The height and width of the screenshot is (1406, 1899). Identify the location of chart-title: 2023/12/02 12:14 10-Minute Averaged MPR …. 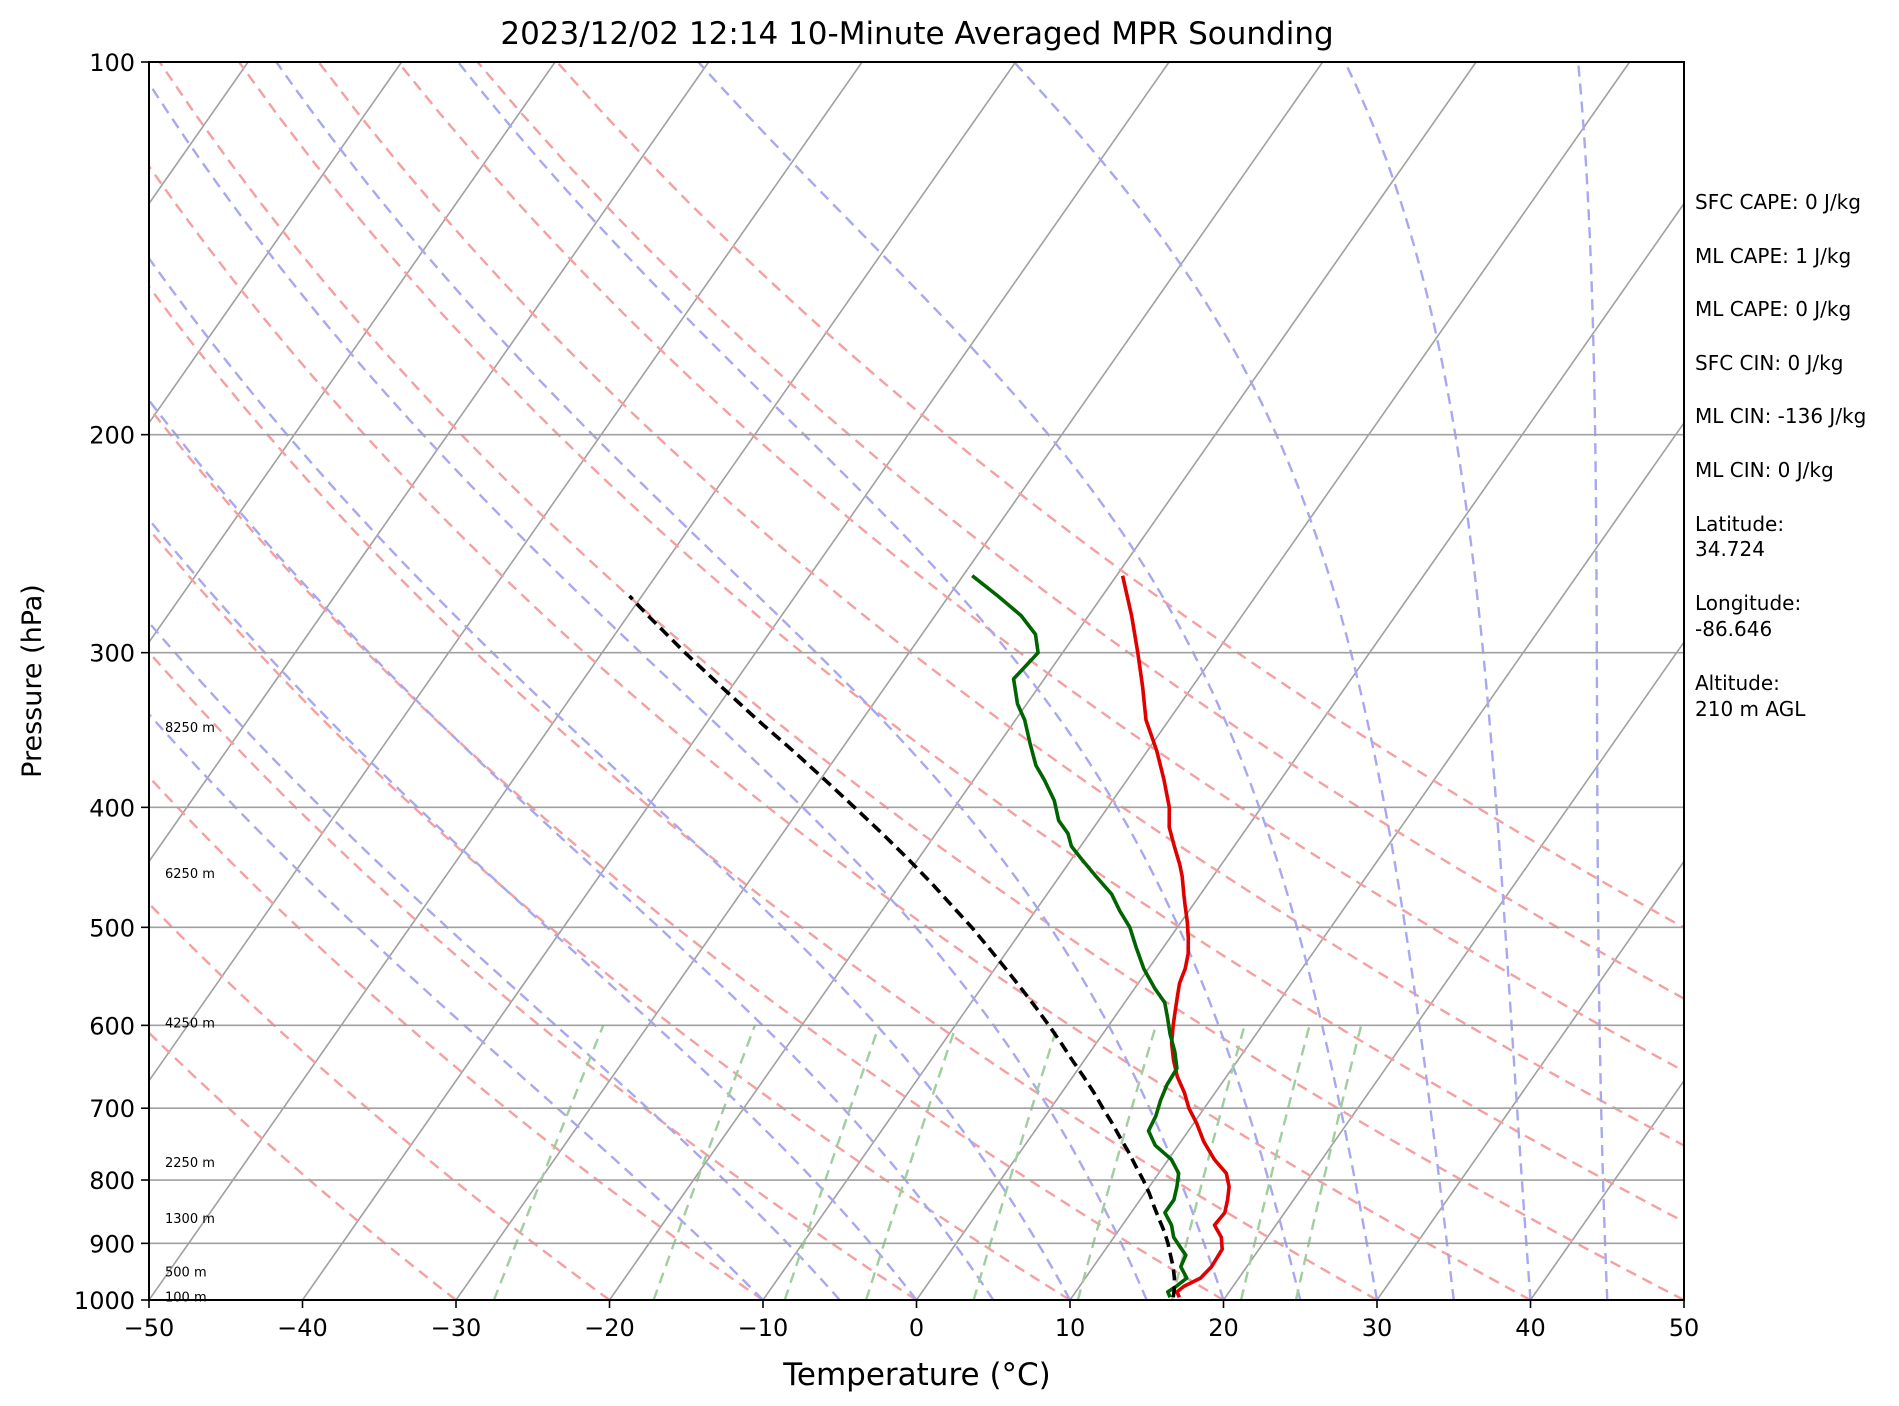
(916, 34).